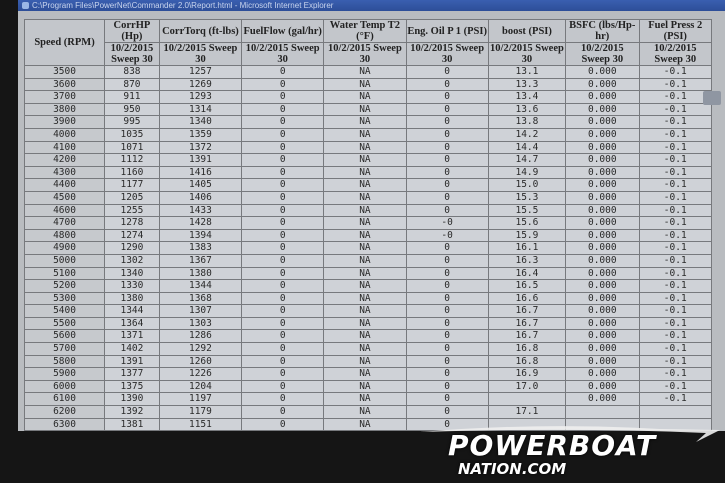 The height and width of the screenshot is (483, 725). Describe the element at coordinates (367, 147) in the screenshot. I see `table-row: 4100 1071 1372 0 NA 0 14.4 0.000 -0.1` at that location.